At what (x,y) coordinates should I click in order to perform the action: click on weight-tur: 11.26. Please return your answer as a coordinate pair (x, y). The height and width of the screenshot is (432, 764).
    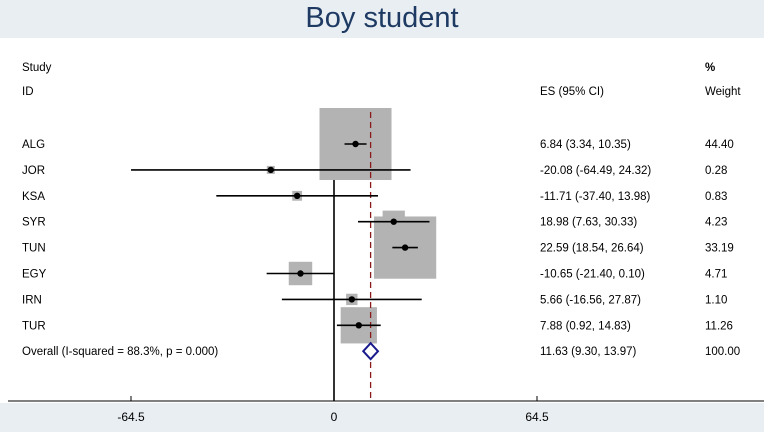
    Looking at the image, I should click on (719, 326).